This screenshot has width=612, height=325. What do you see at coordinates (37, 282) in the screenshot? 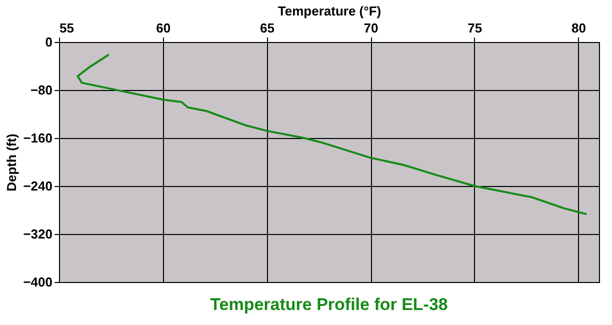
I see `y-tick-label: −400` at bounding box center [37, 282].